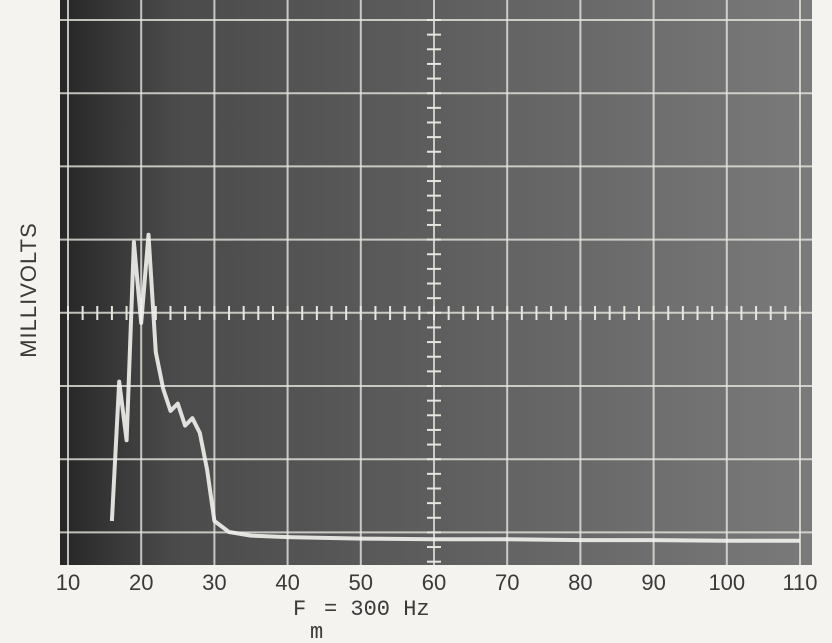 This screenshot has width=832, height=643. Describe the element at coordinates (28, 290) in the screenshot. I see `y-axis-label: MILLIVOLTS` at that location.